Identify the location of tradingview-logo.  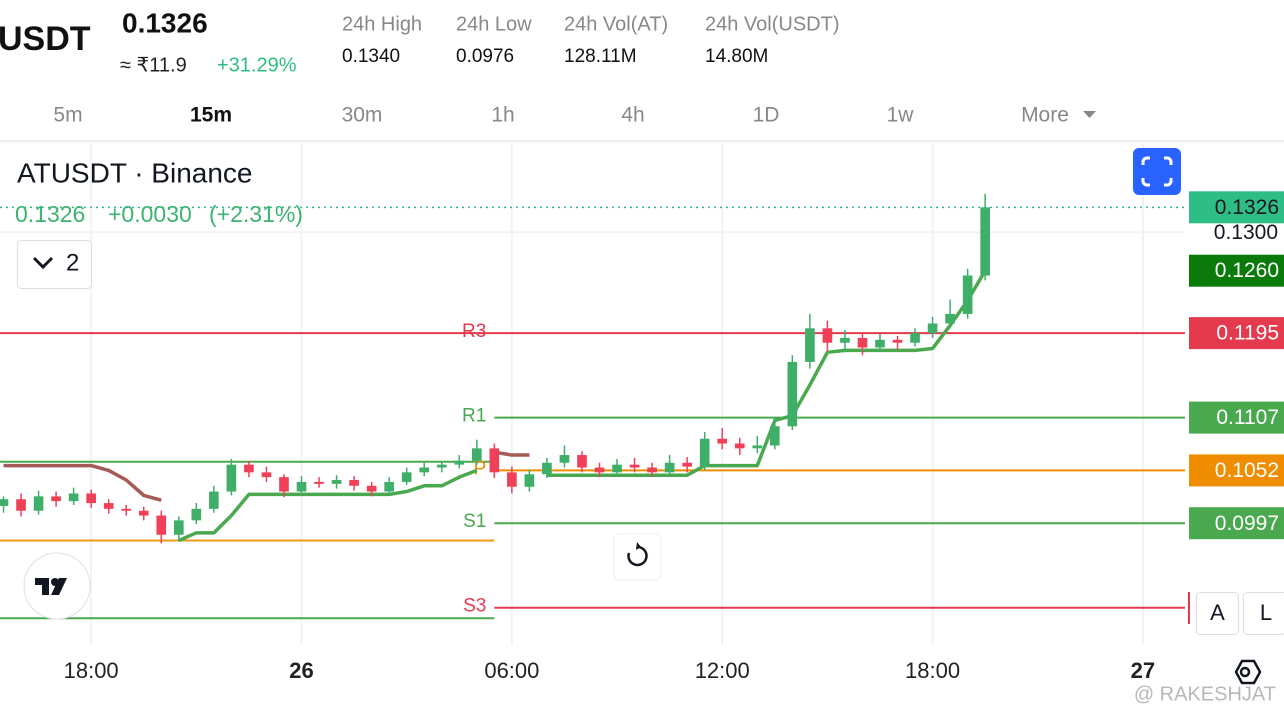
(57, 586).